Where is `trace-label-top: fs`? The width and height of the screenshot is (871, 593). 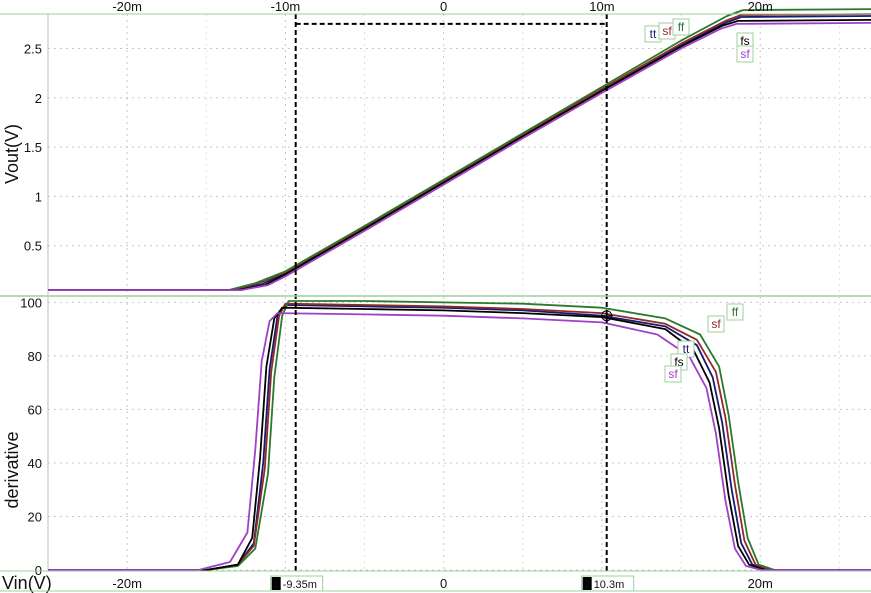
trace-label-top: fs is located at coordinates (744, 41).